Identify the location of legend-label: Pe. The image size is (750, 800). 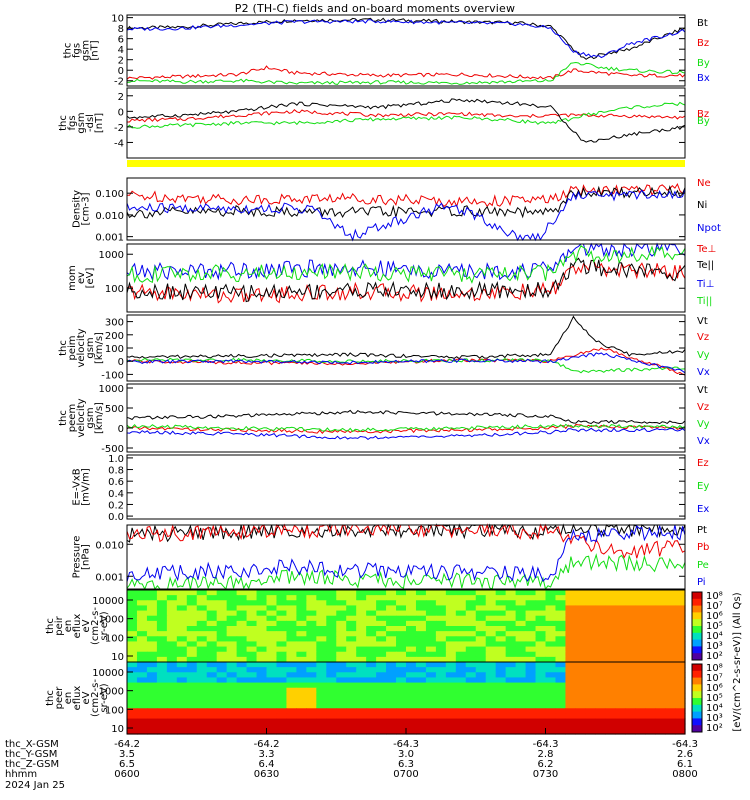
(703, 565).